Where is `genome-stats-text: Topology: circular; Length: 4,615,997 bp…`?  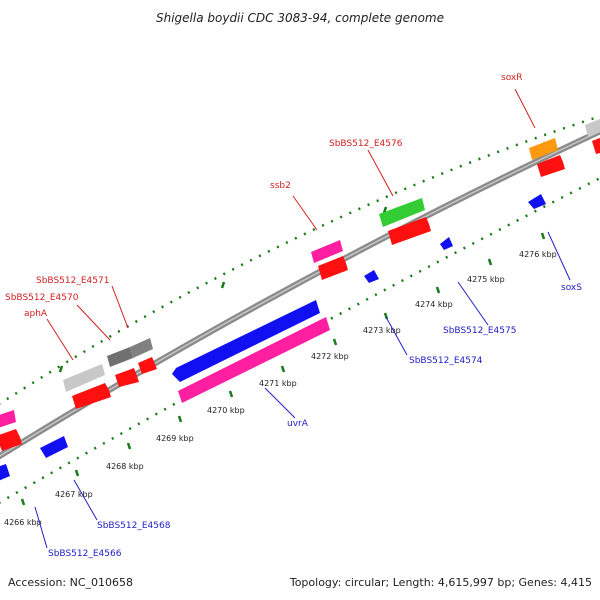
genome-stats-text: Topology: circular; Length: 4,615,997 bp… is located at coordinates (440, 582).